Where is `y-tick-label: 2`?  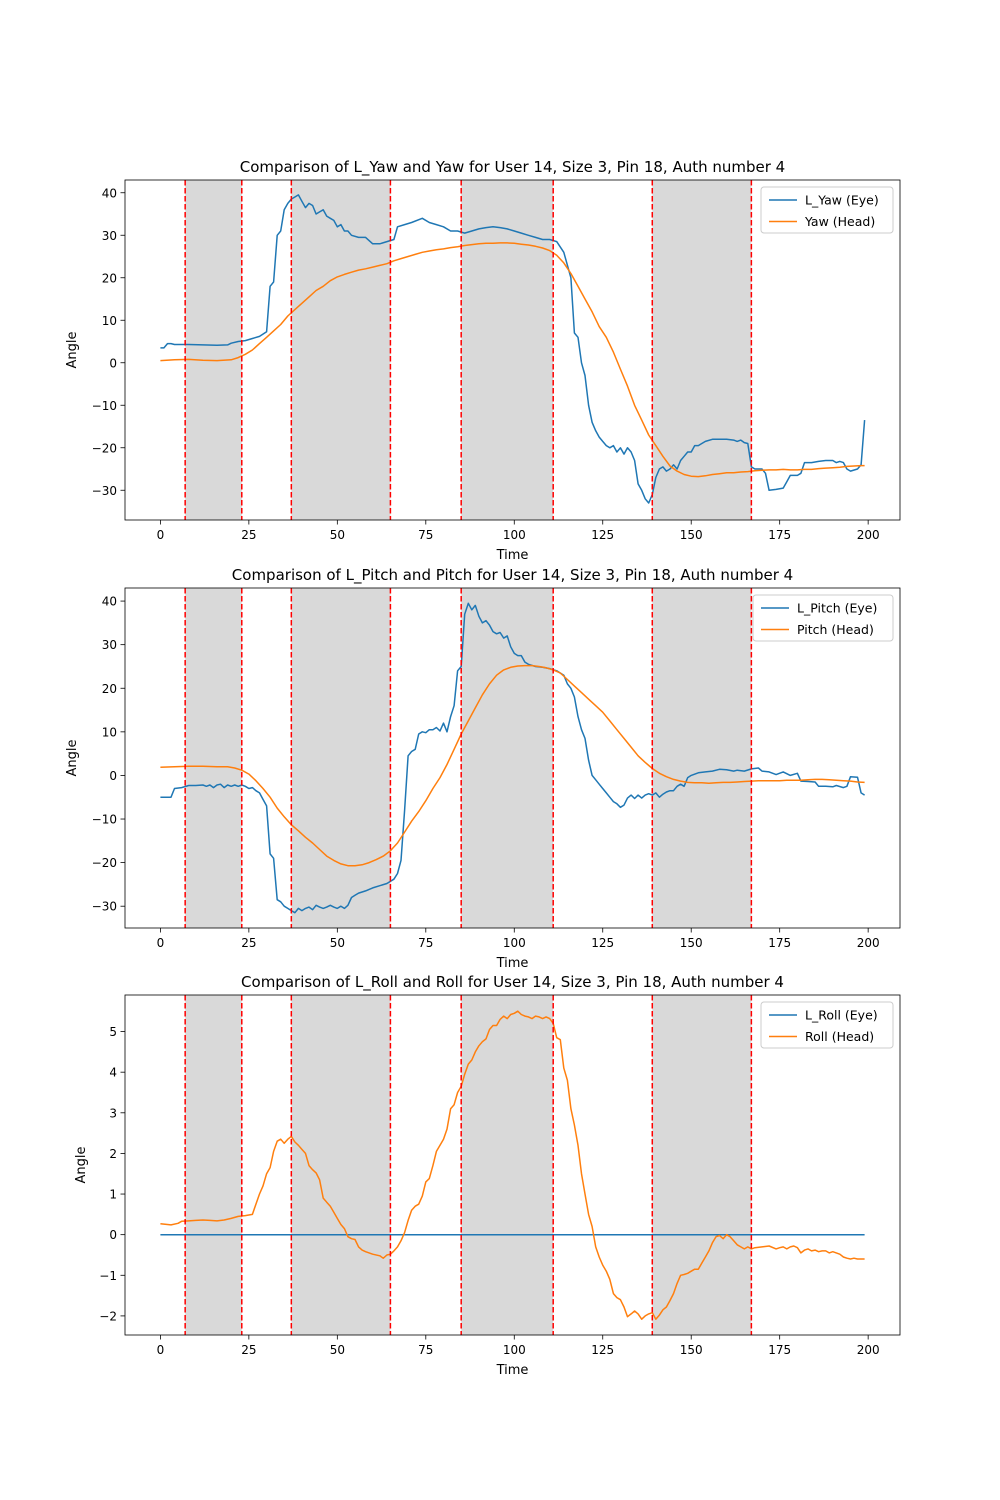 y-tick-label: 2 is located at coordinates (113, 1154).